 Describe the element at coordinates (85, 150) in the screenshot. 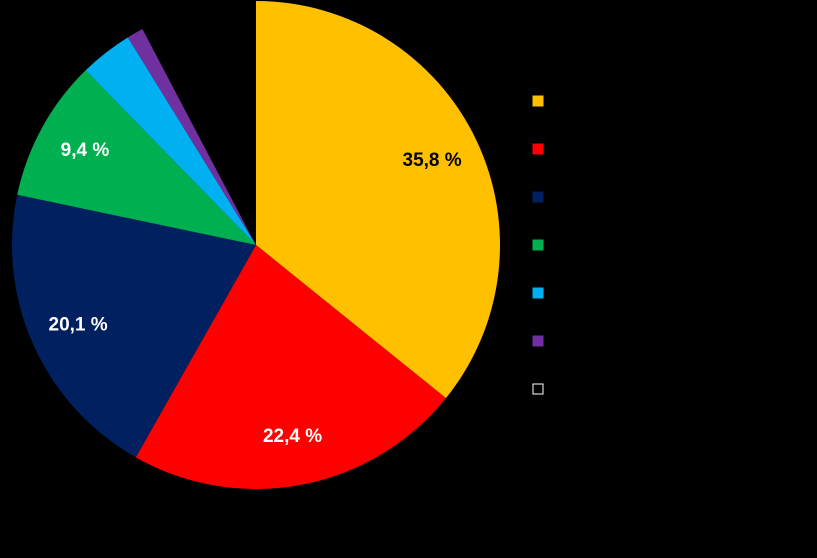

I see `data-label: 9,4 %` at that location.